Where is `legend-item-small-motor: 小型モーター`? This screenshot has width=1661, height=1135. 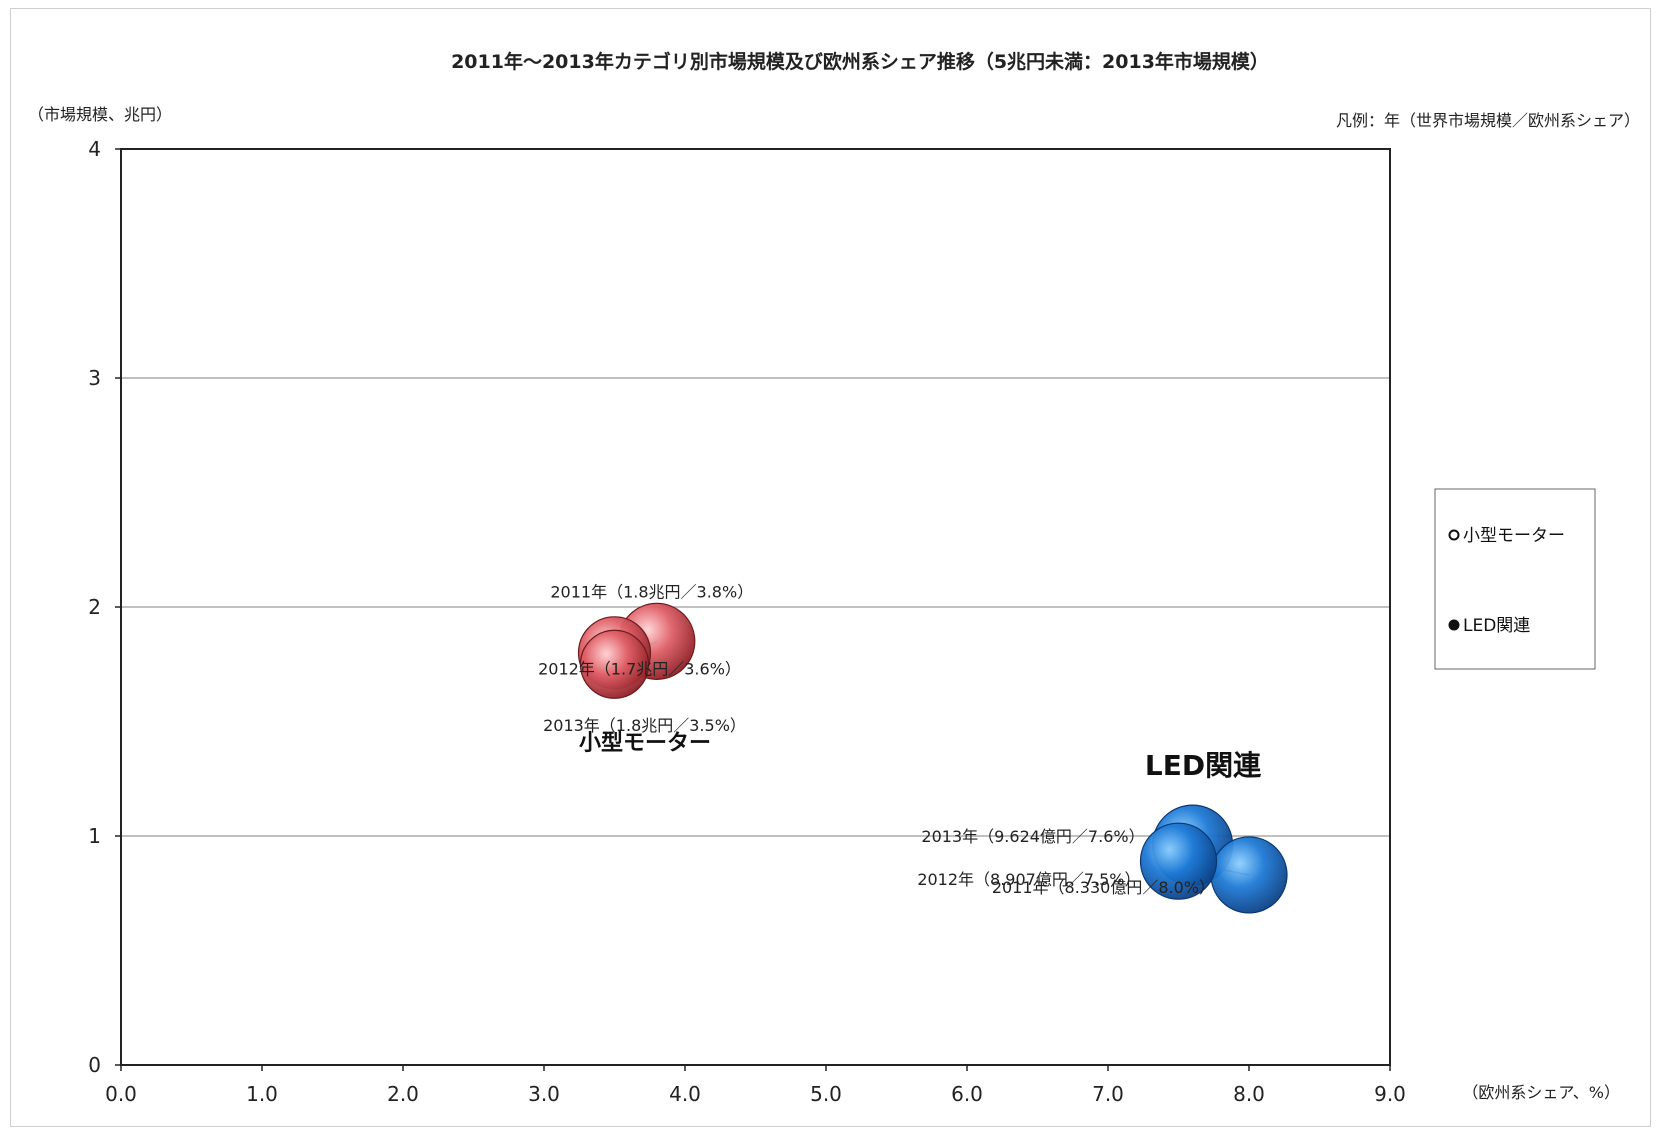
legend-item-small-motor: 小型モーター is located at coordinates (1514, 536).